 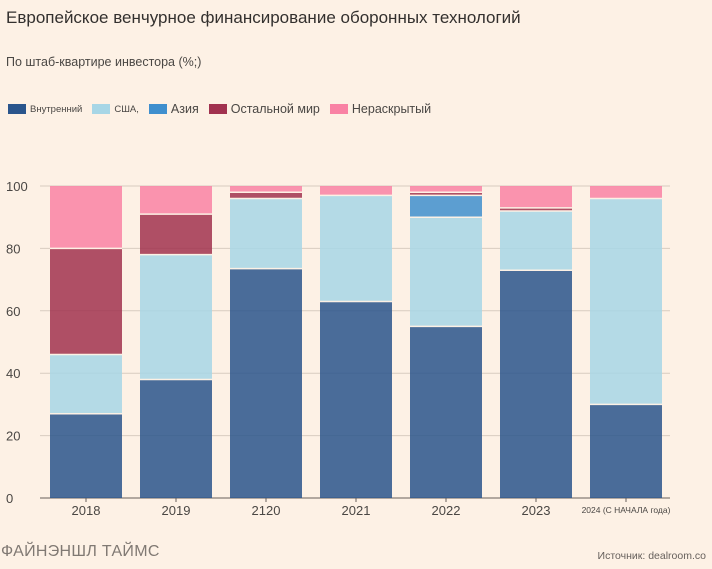 What do you see at coordinates (391, 109) in the screenshot?
I see `legend-label-undisclosed: Нераскрытый` at bounding box center [391, 109].